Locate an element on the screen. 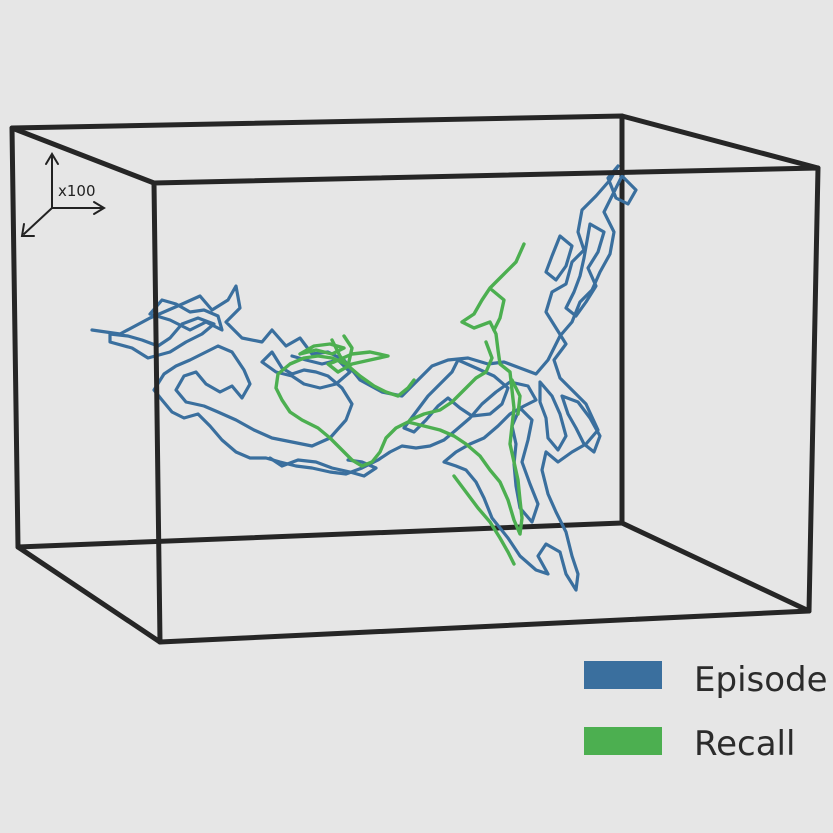 The image size is (833, 833). legend-swatch-episode is located at coordinates (623, 675).